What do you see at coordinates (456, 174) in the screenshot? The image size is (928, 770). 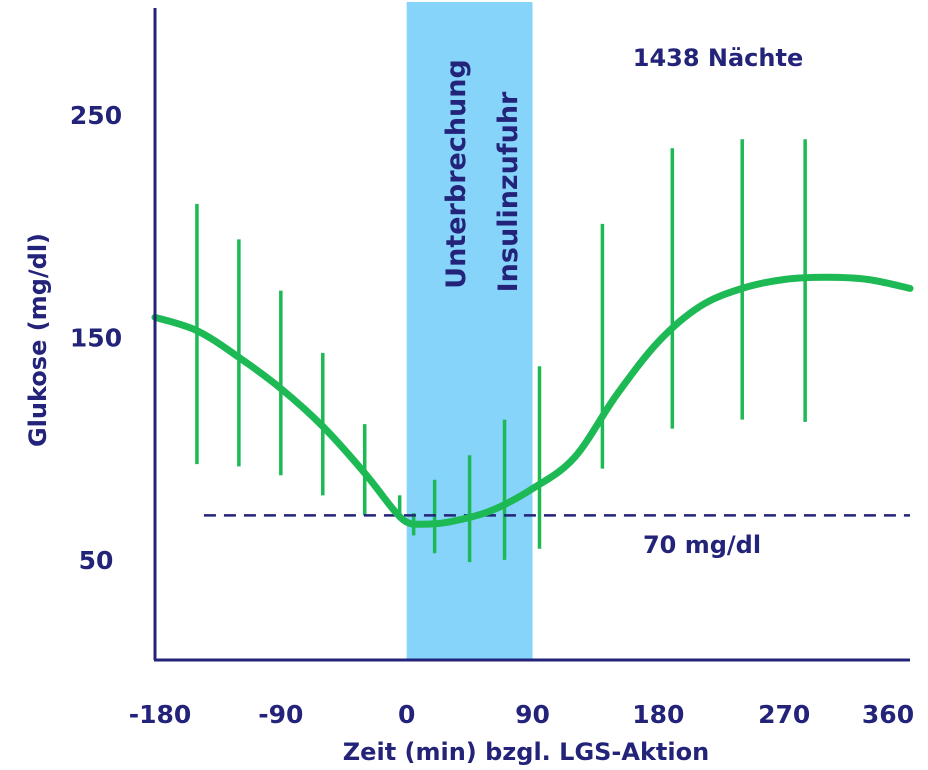 I see `band-label-line1: Unterbrechung` at bounding box center [456, 174].